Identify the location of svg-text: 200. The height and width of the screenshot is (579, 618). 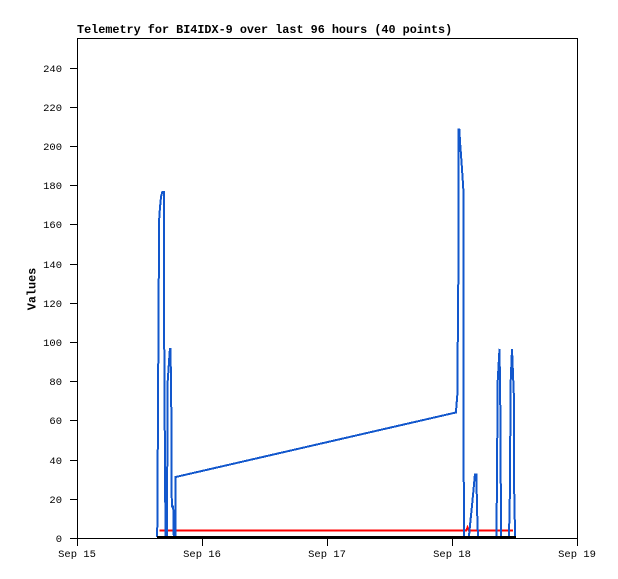
(52, 148).